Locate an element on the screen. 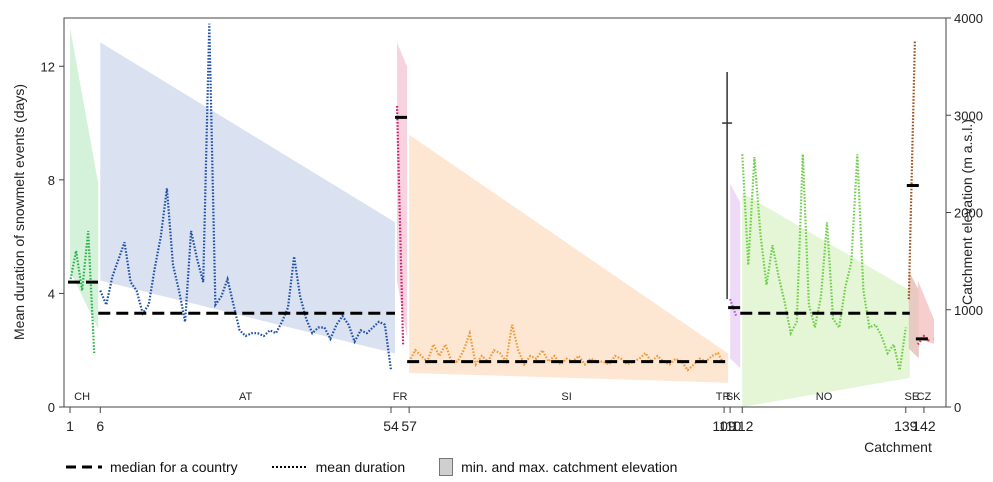  elevation-band-ch is located at coordinates (84, 178).